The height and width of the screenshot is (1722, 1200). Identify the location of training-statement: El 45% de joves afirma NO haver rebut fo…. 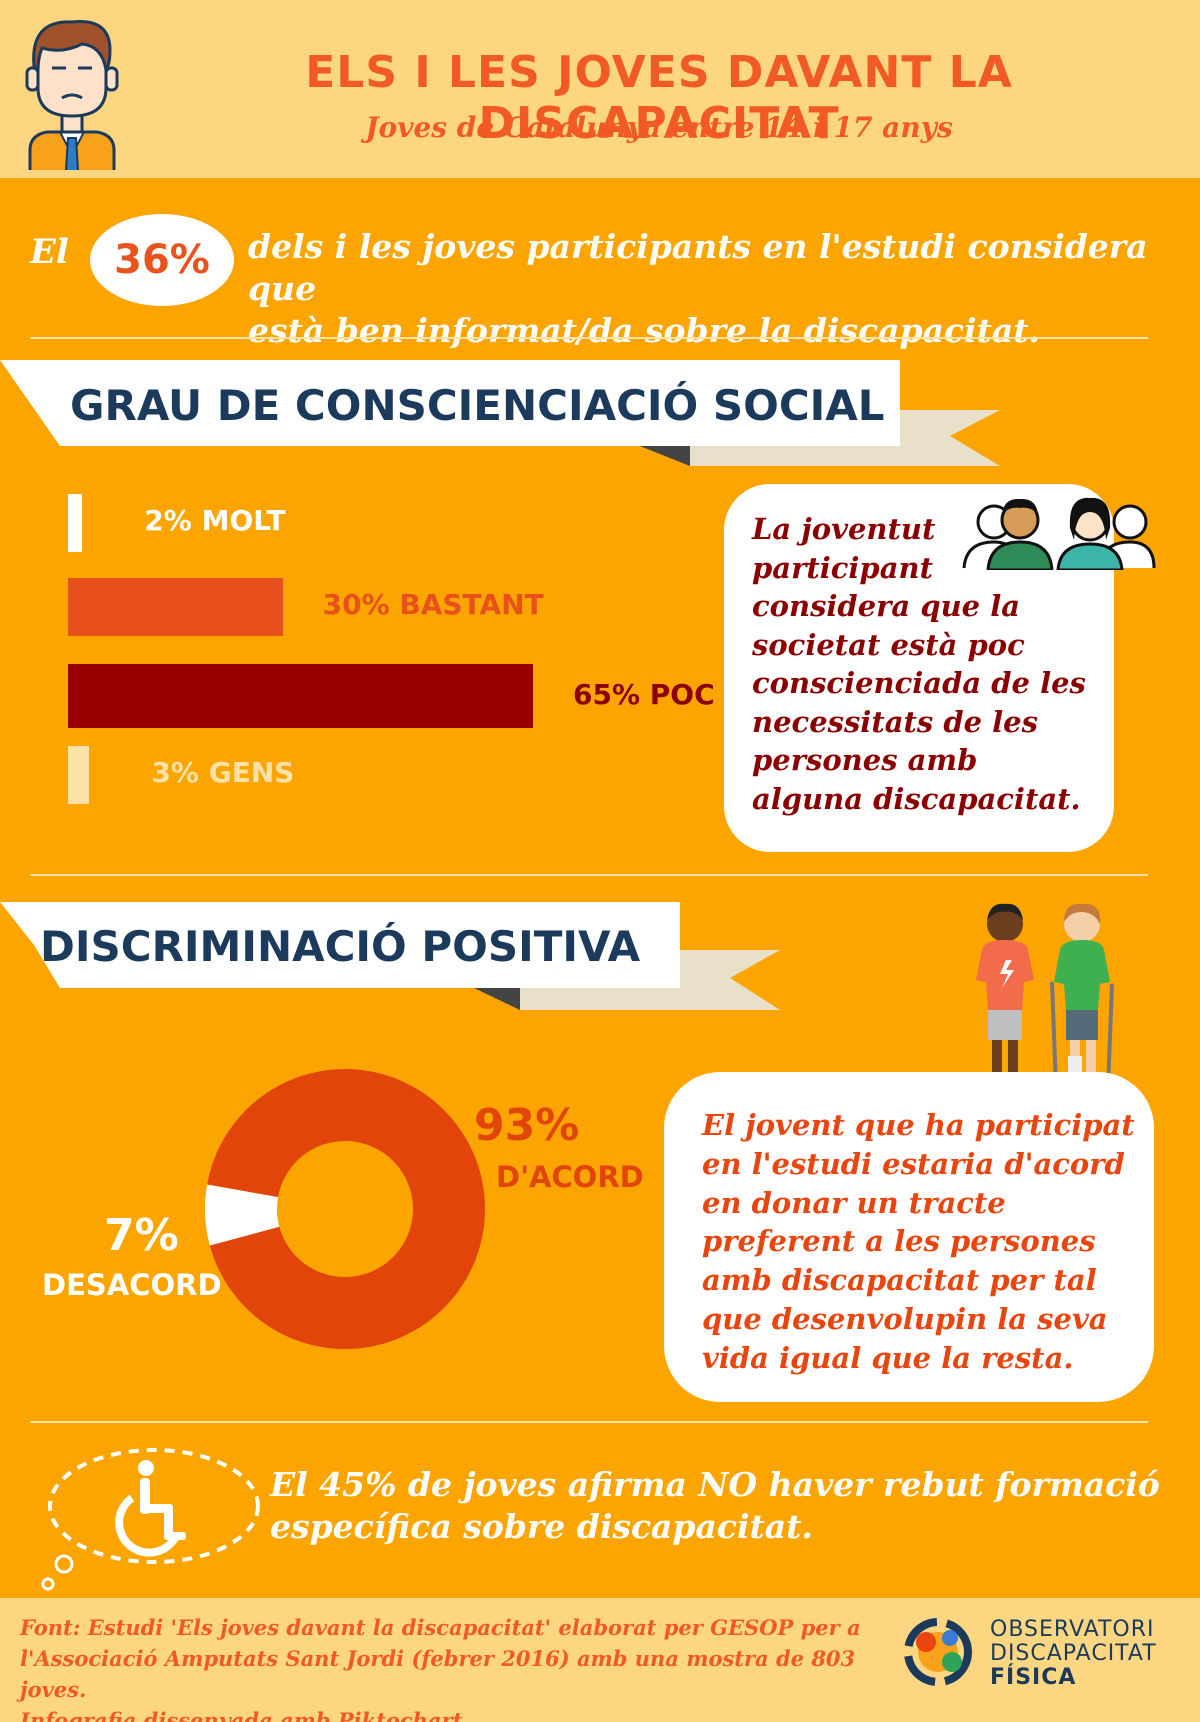
(720, 1506).